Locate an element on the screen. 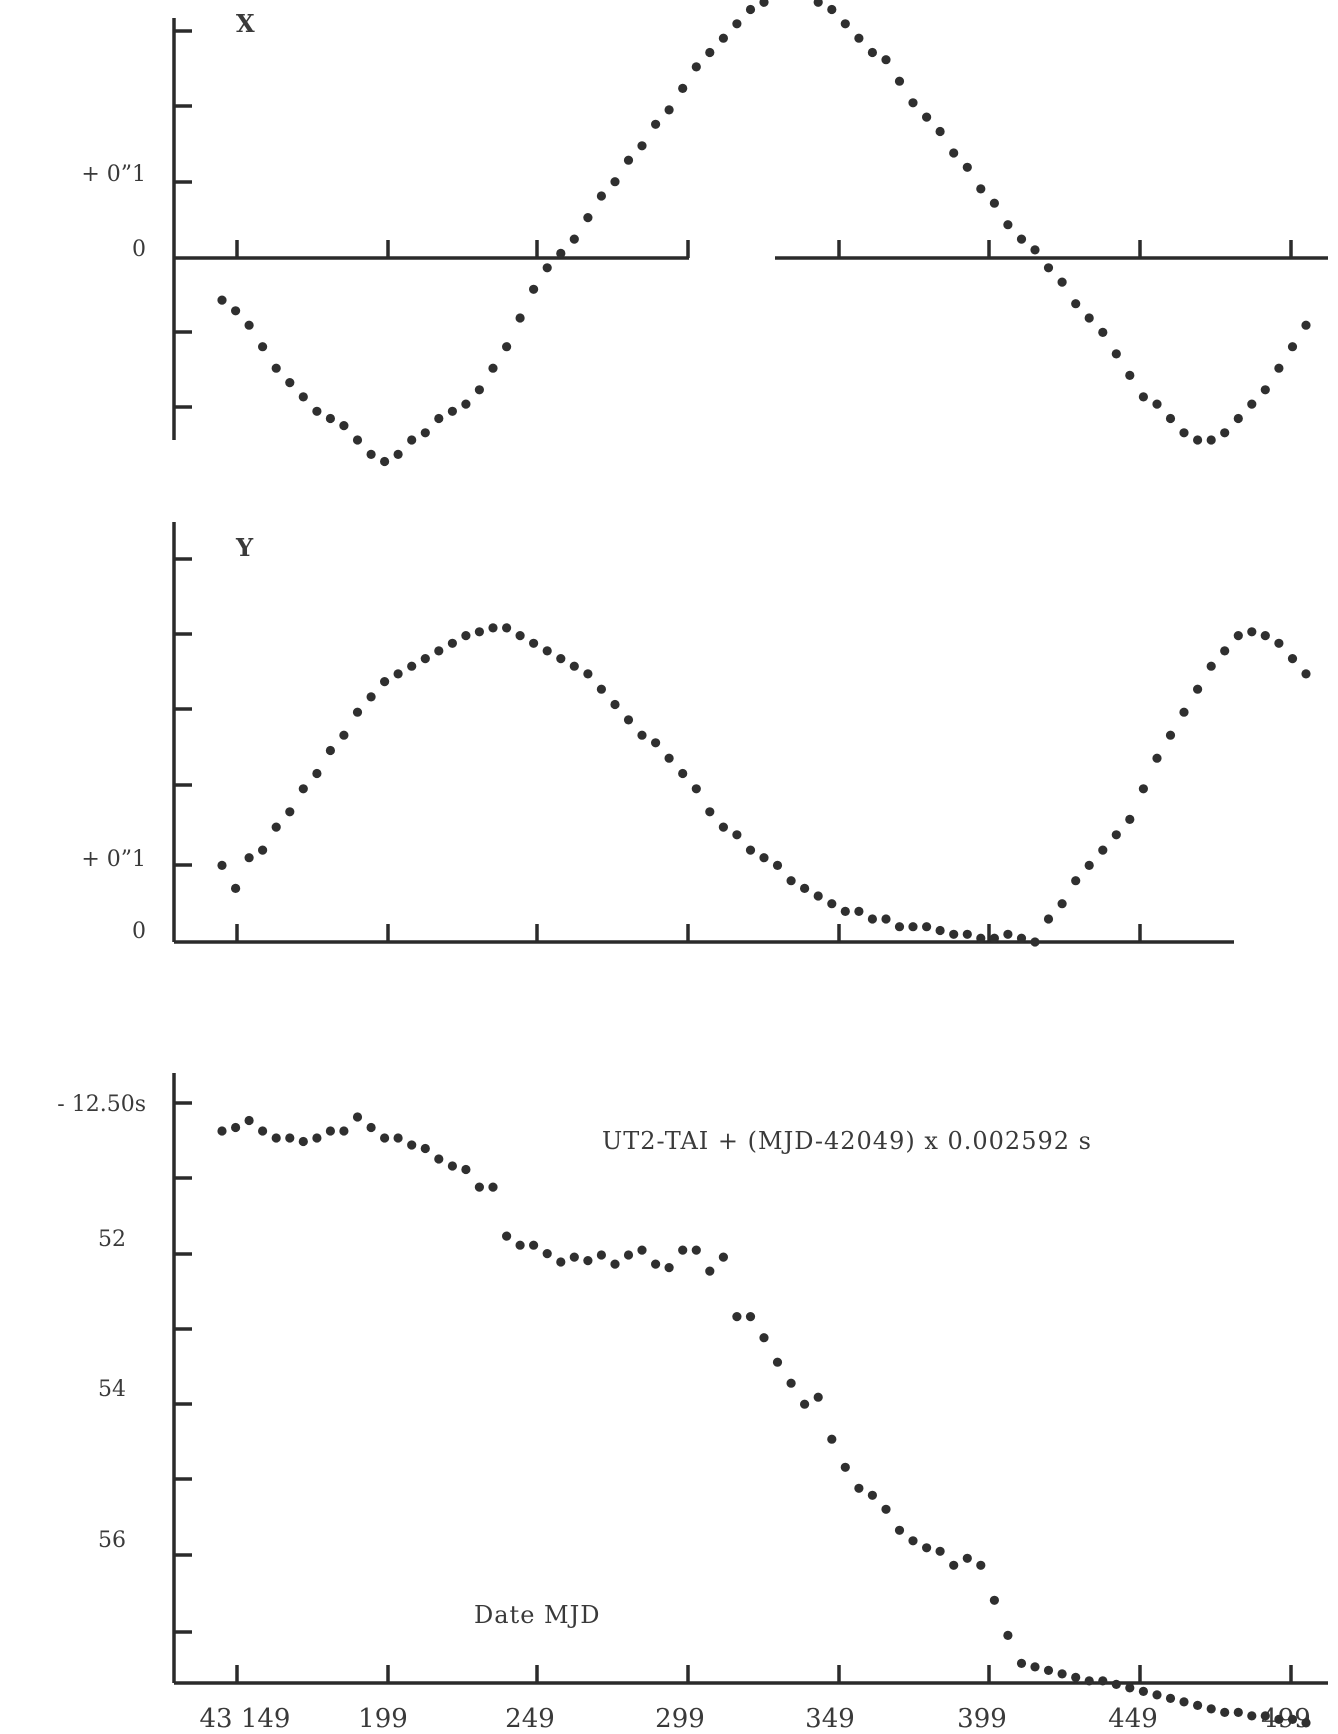 The image size is (1338, 1734). panel-ut2-xtick-label: 299 is located at coordinates (680, 1719).